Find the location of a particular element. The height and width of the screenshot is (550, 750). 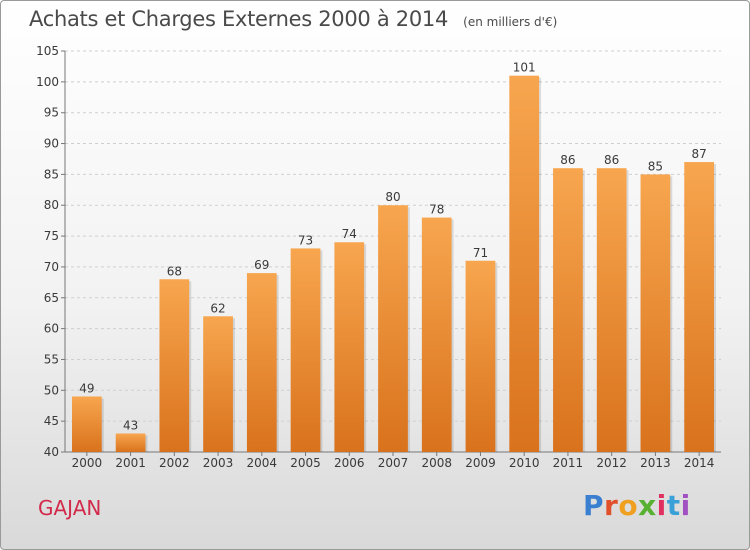

x-tick-label: 2011 is located at coordinates (568, 463).